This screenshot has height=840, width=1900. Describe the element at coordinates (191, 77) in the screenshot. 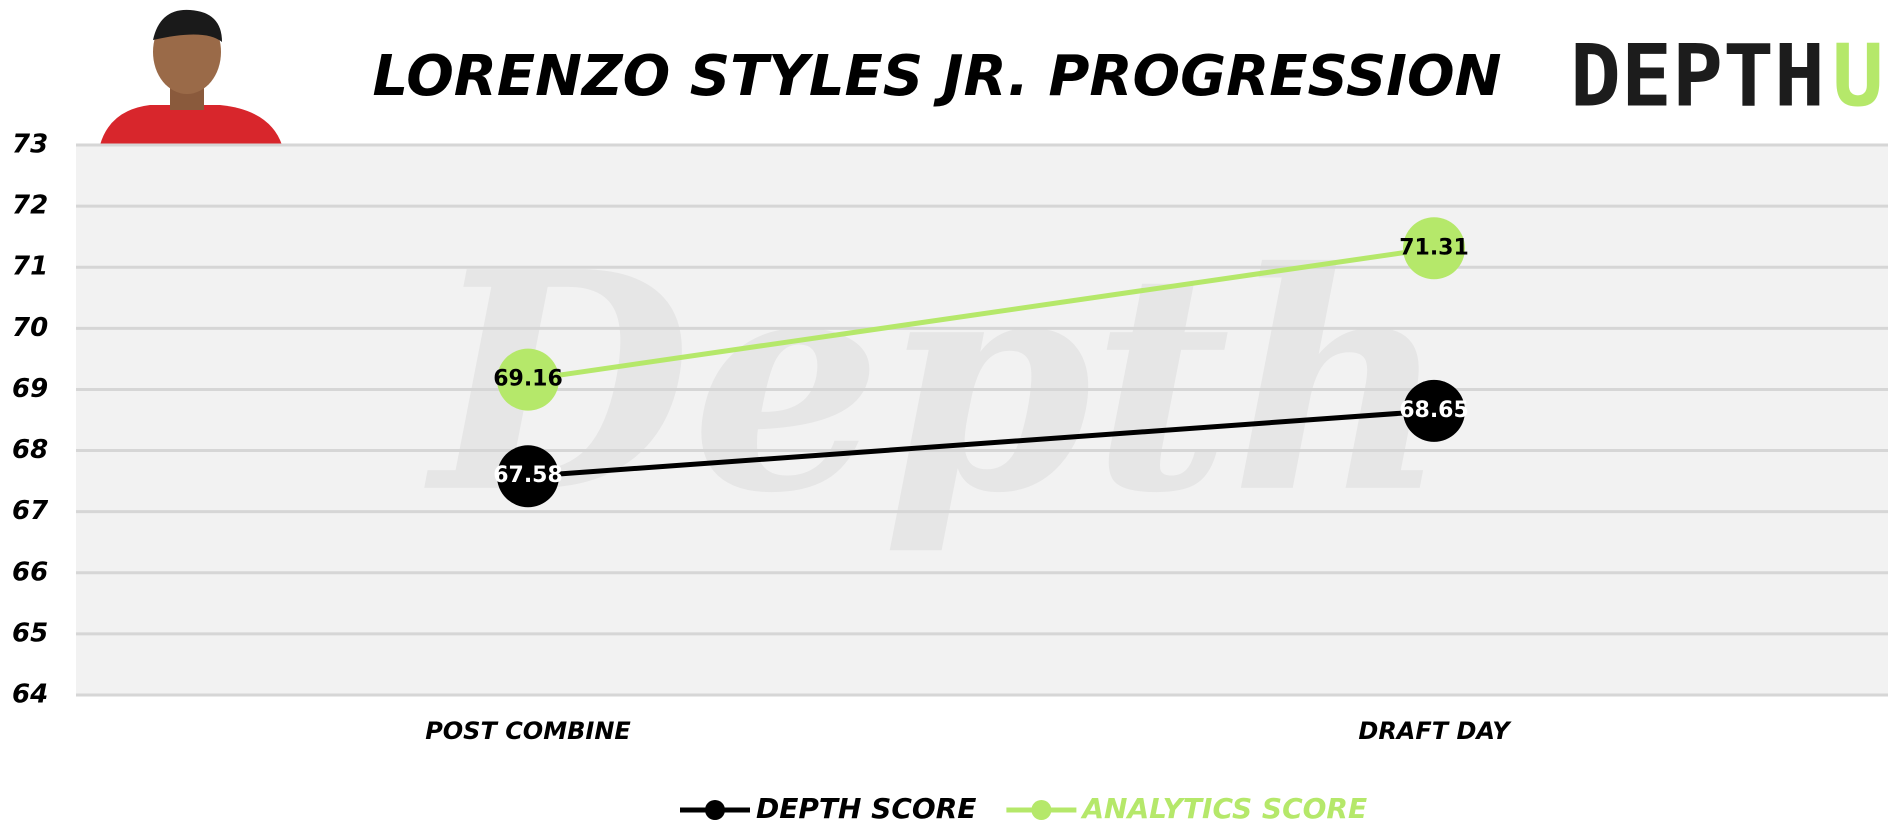

I see `player-photo` at that location.